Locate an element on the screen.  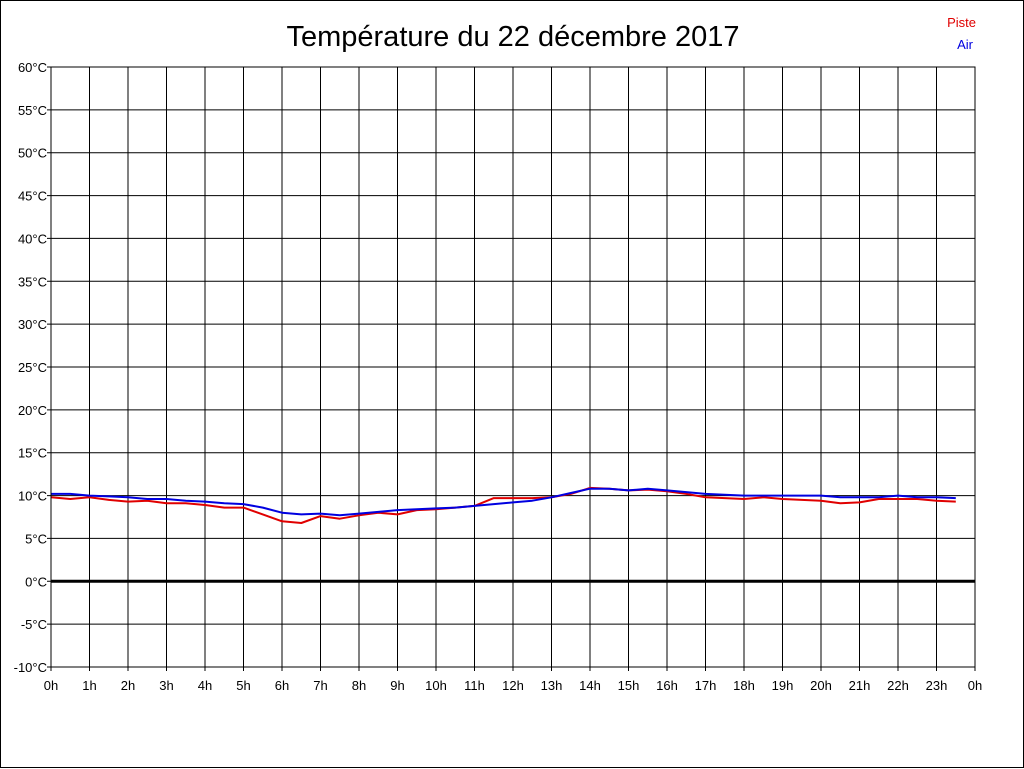
x-tick-label: 7h is located at coordinates (320, 685).